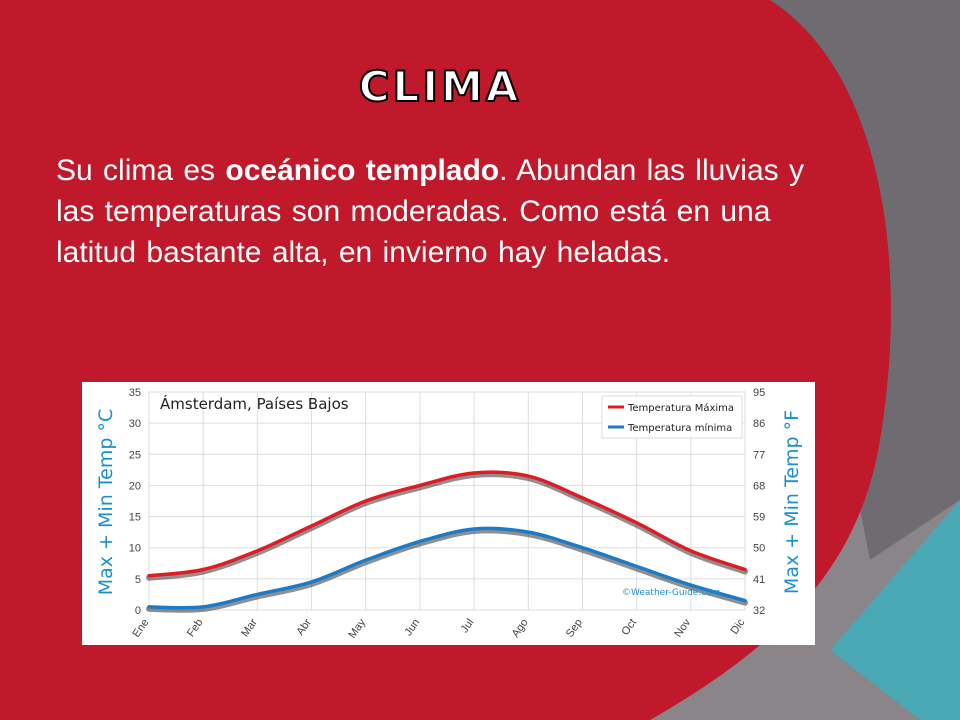 Image resolution: width=960 pixels, height=720 pixels. Describe the element at coordinates (759, 611) in the screenshot. I see `y-tick-label-right: 32` at that location.